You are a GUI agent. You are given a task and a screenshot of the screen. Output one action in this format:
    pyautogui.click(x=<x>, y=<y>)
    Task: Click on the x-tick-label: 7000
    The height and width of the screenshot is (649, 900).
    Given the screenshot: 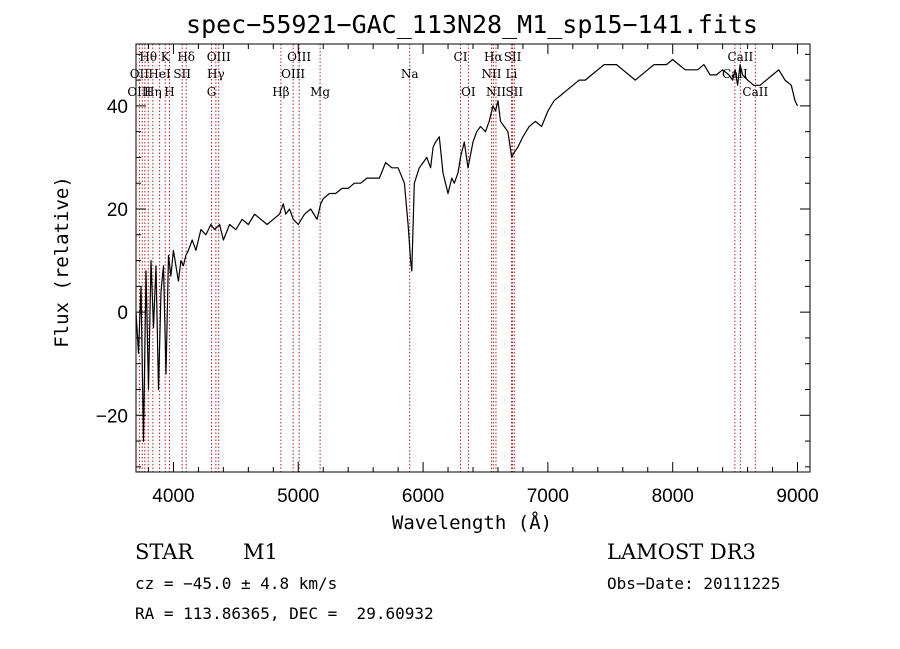 What is the action you would take?
    pyautogui.click(x=548, y=496)
    